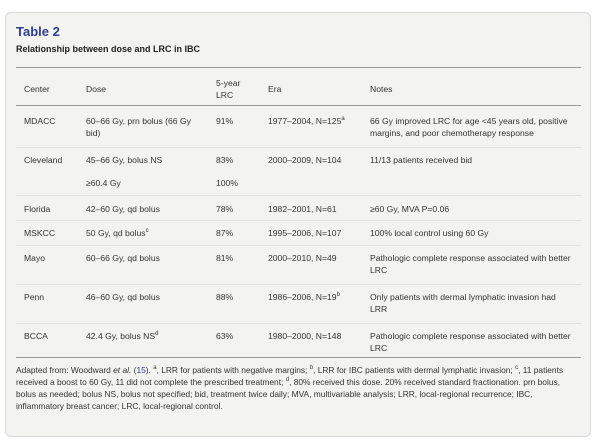 The image size is (600, 448). I want to click on cell-dose: 50 Gy, qd bolusc, so click(153, 233).